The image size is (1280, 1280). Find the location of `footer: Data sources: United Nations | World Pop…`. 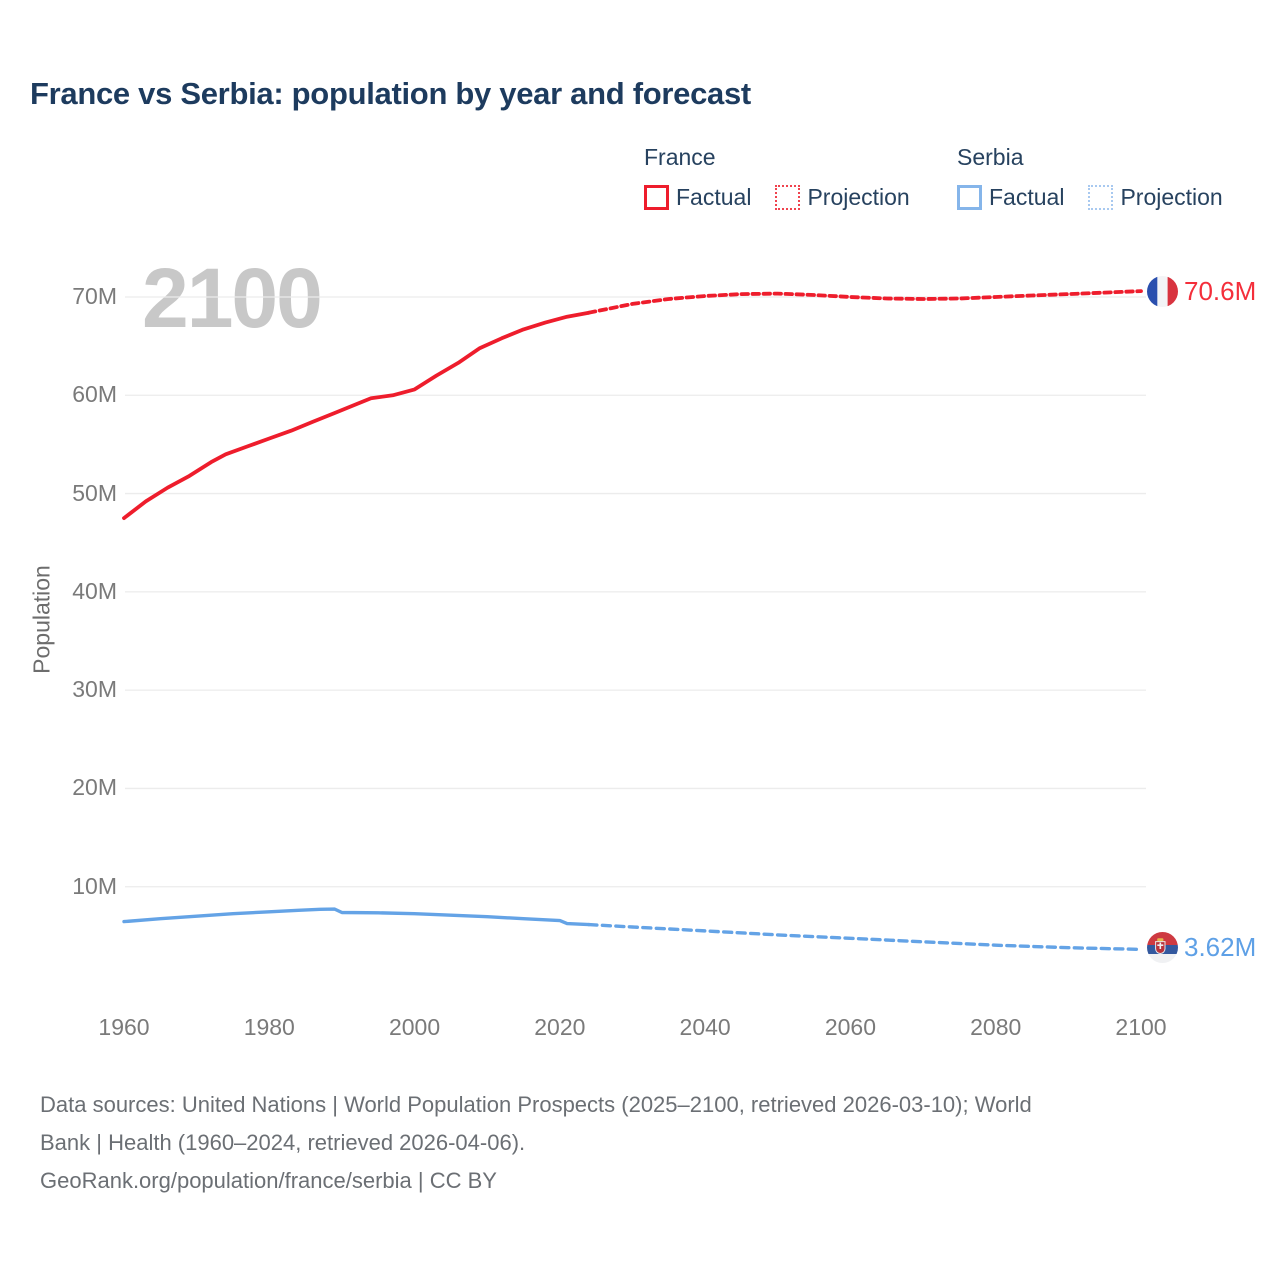

footer: Data sources: United Nations | World Pop… is located at coordinates (635, 1143).